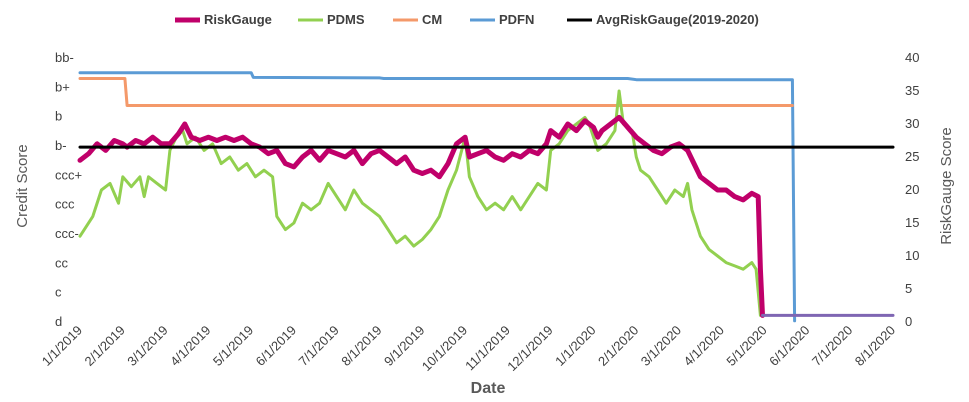 The height and width of the screenshot is (402, 969). What do you see at coordinates (704, 346) in the screenshot?
I see `x-tick-label: 4/1/2020` at bounding box center [704, 346].